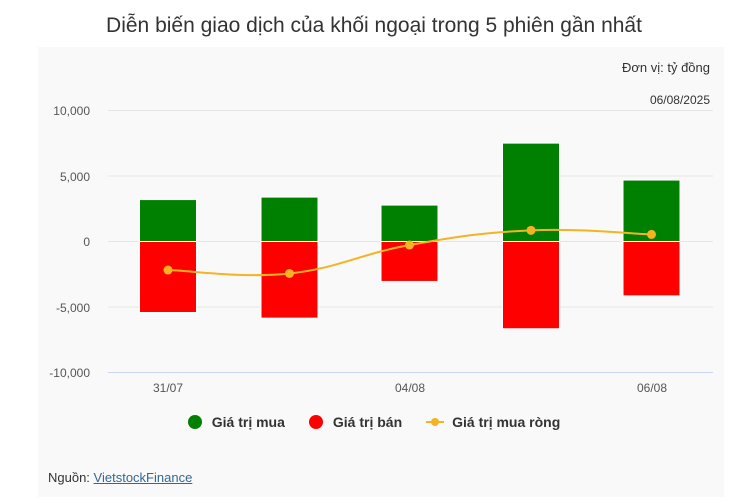 This screenshot has height=503, width=748. Describe the element at coordinates (665, 67) in the screenshot. I see `unit-label: Đơn vị: tỷ đồng` at that location.